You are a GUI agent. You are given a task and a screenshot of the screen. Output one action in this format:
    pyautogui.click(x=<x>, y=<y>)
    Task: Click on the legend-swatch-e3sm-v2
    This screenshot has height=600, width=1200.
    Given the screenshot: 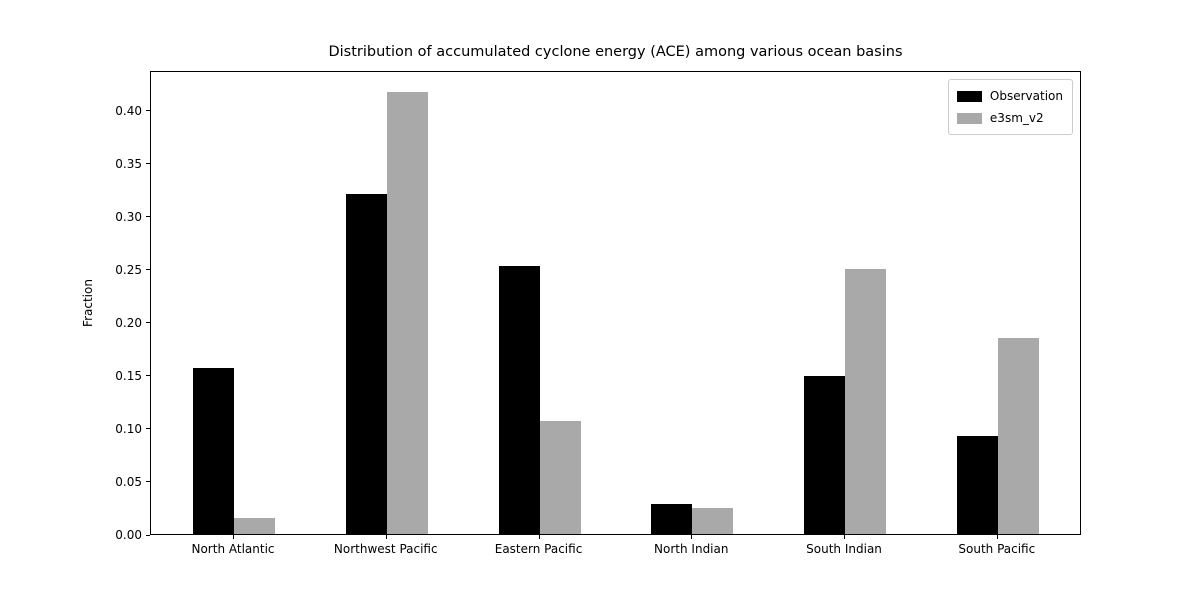 What is the action you would take?
    pyautogui.click(x=969, y=118)
    